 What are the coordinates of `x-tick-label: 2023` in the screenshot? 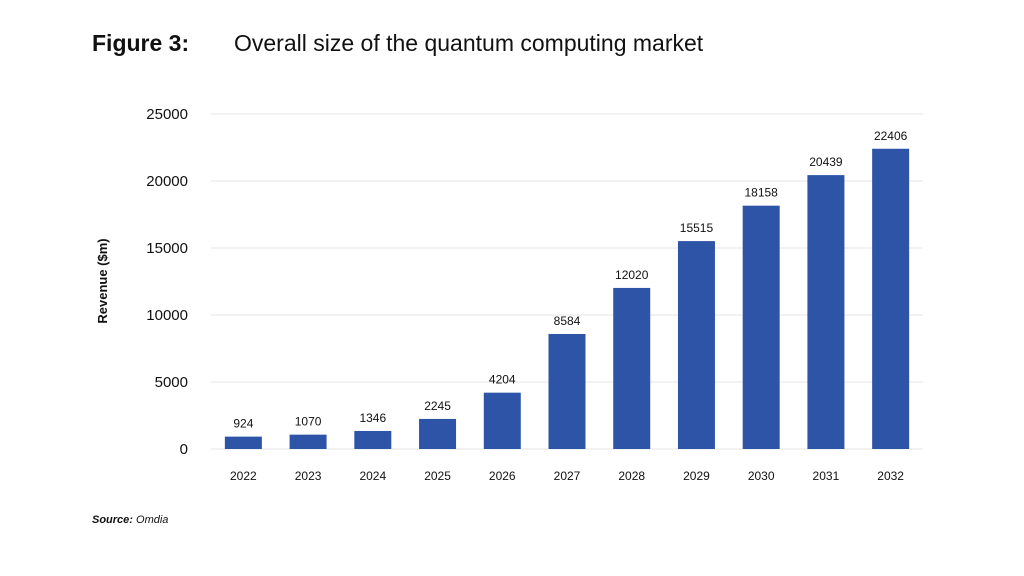 It's located at (308, 476).